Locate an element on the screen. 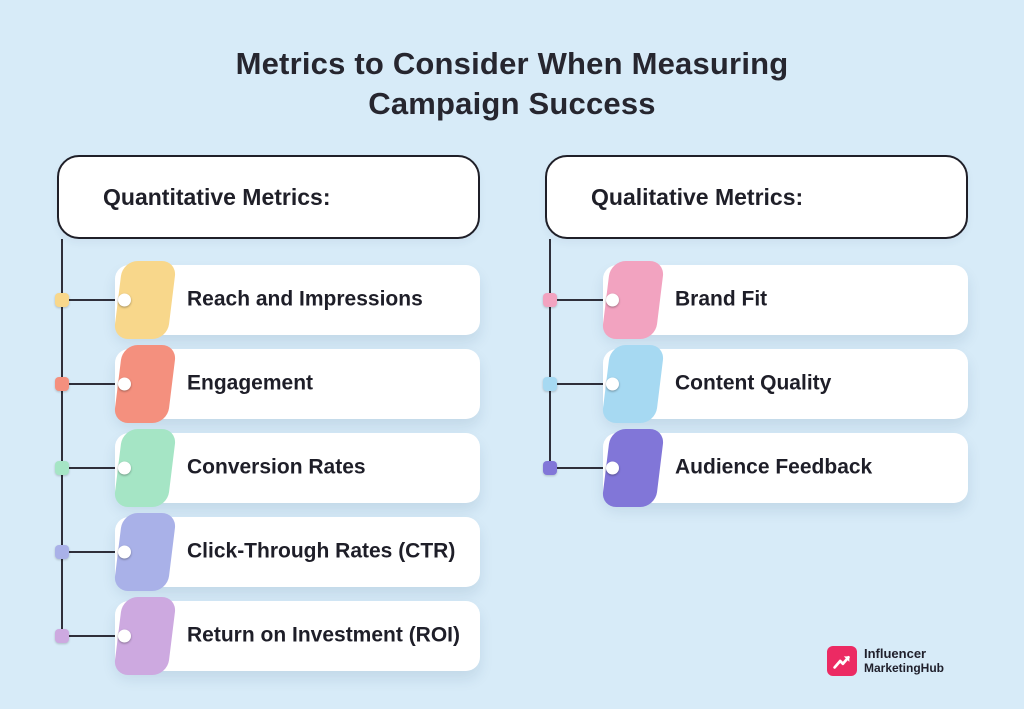 The image size is (1024, 709). metric-label: Engagement is located at coordinates (250, 383).